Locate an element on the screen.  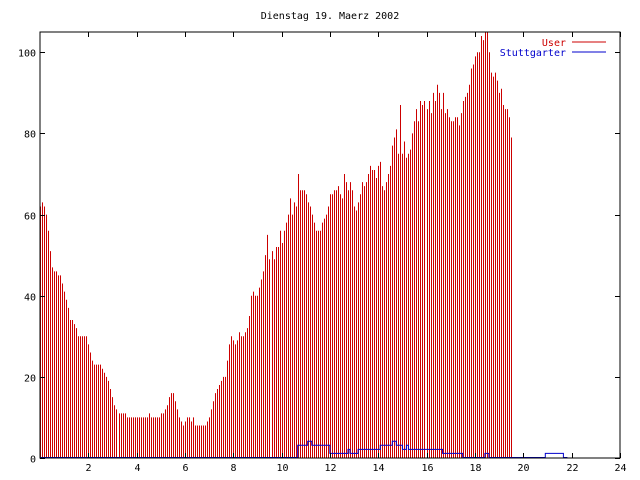
x-tick-label: 8 is located at coordinates (233, 468).